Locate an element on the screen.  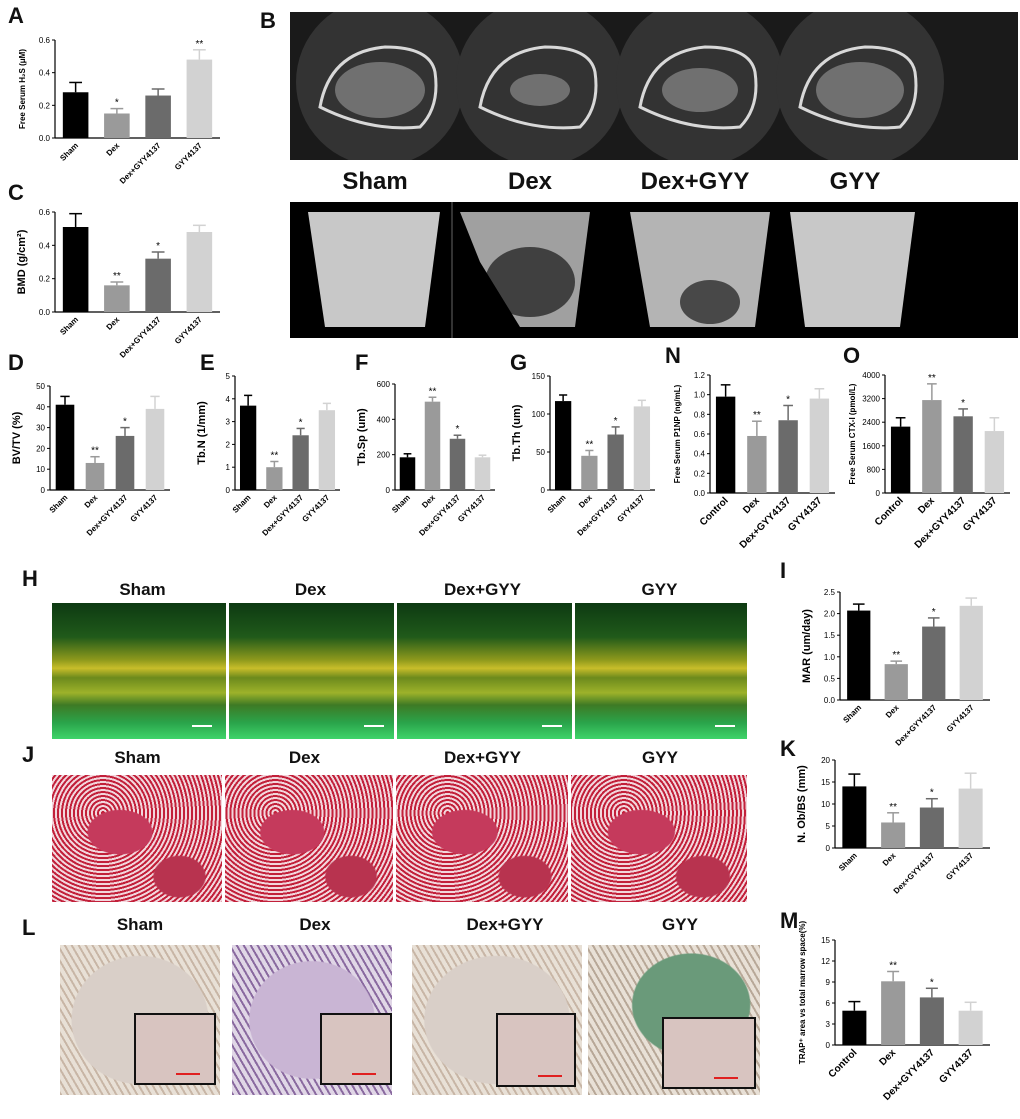
y-tick-label: 1600 is located at coordinates (871, 446).